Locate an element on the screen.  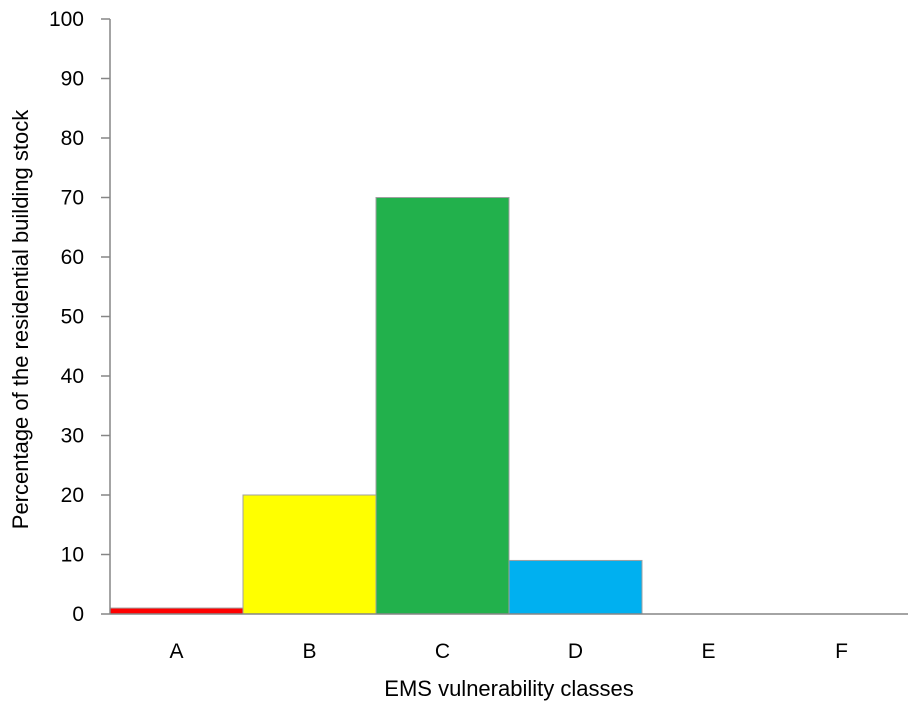
y-tick-label: 50 is located at coordinates (72, 317).